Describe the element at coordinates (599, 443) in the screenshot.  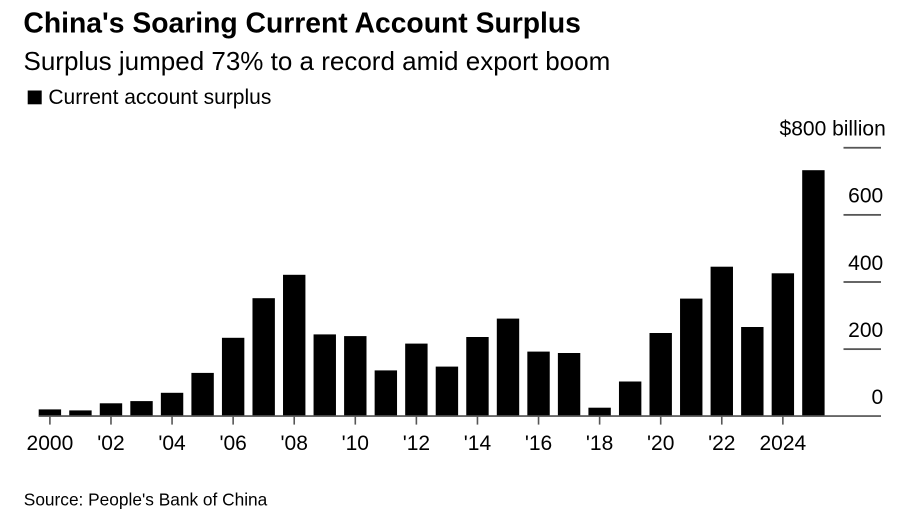
I see `svg-text: '18` at that location.